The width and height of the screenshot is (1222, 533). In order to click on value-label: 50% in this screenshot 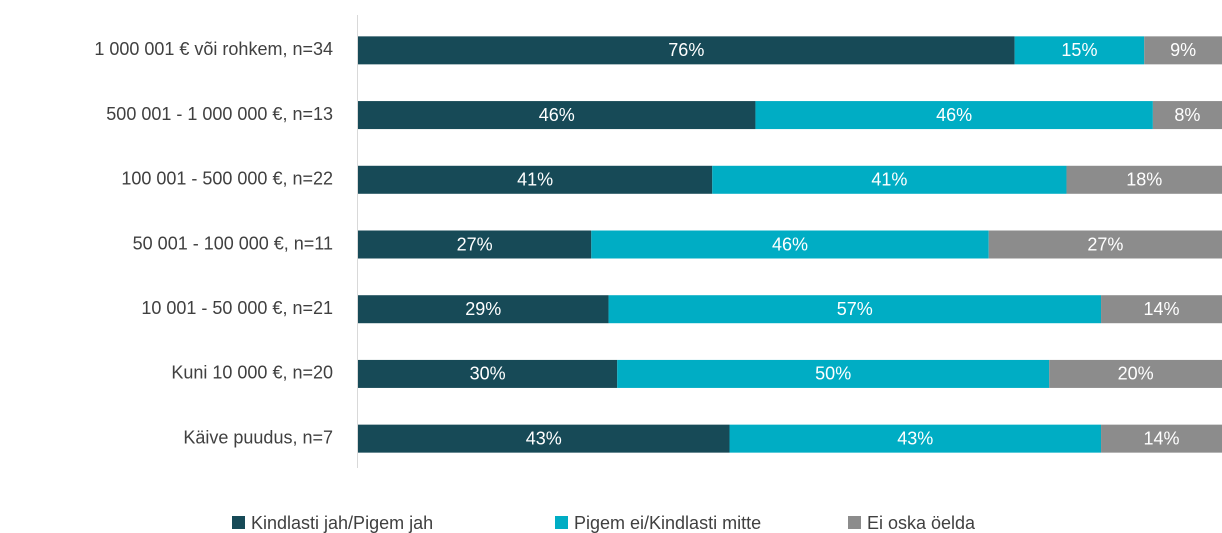, I will do `click(833, 374)`.